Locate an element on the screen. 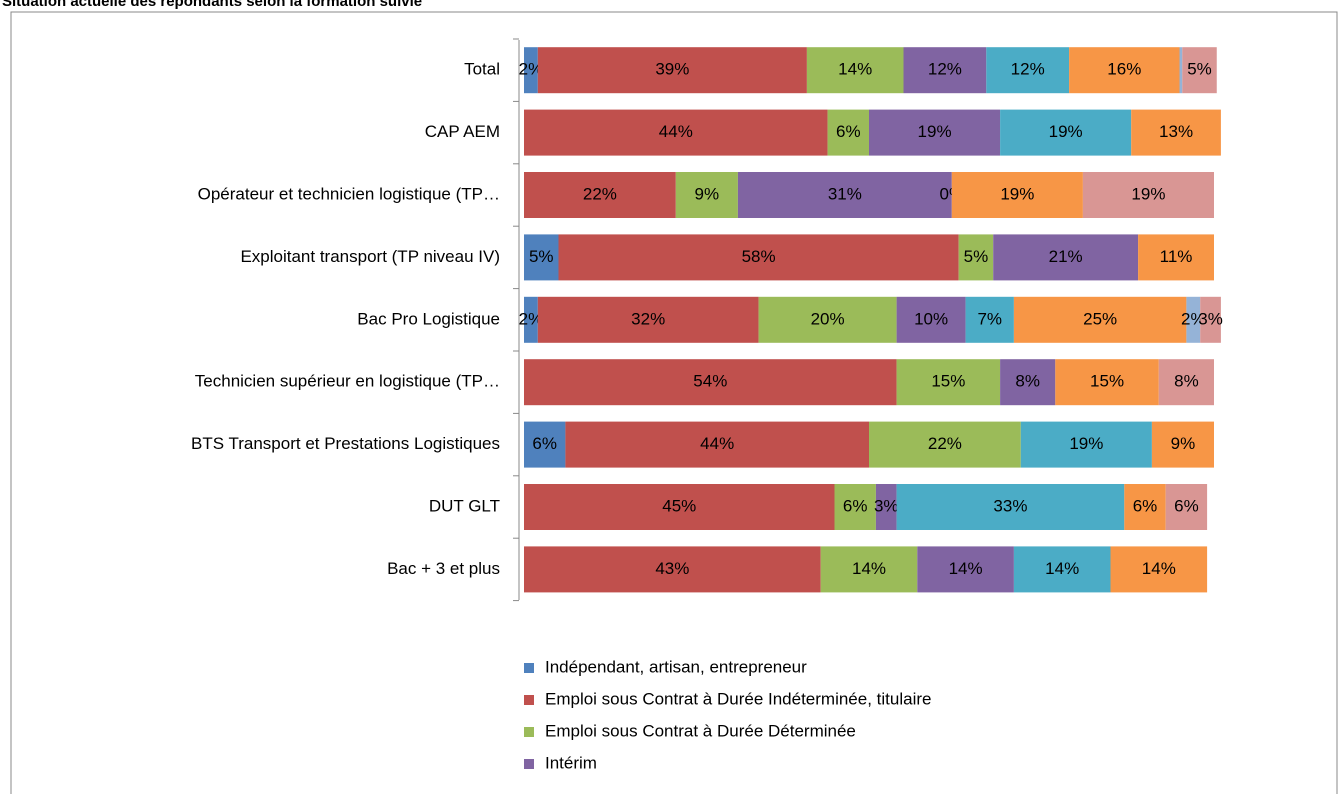 The image size is (1343, 794). data-label: 31% is located at coordinates (845, 193).